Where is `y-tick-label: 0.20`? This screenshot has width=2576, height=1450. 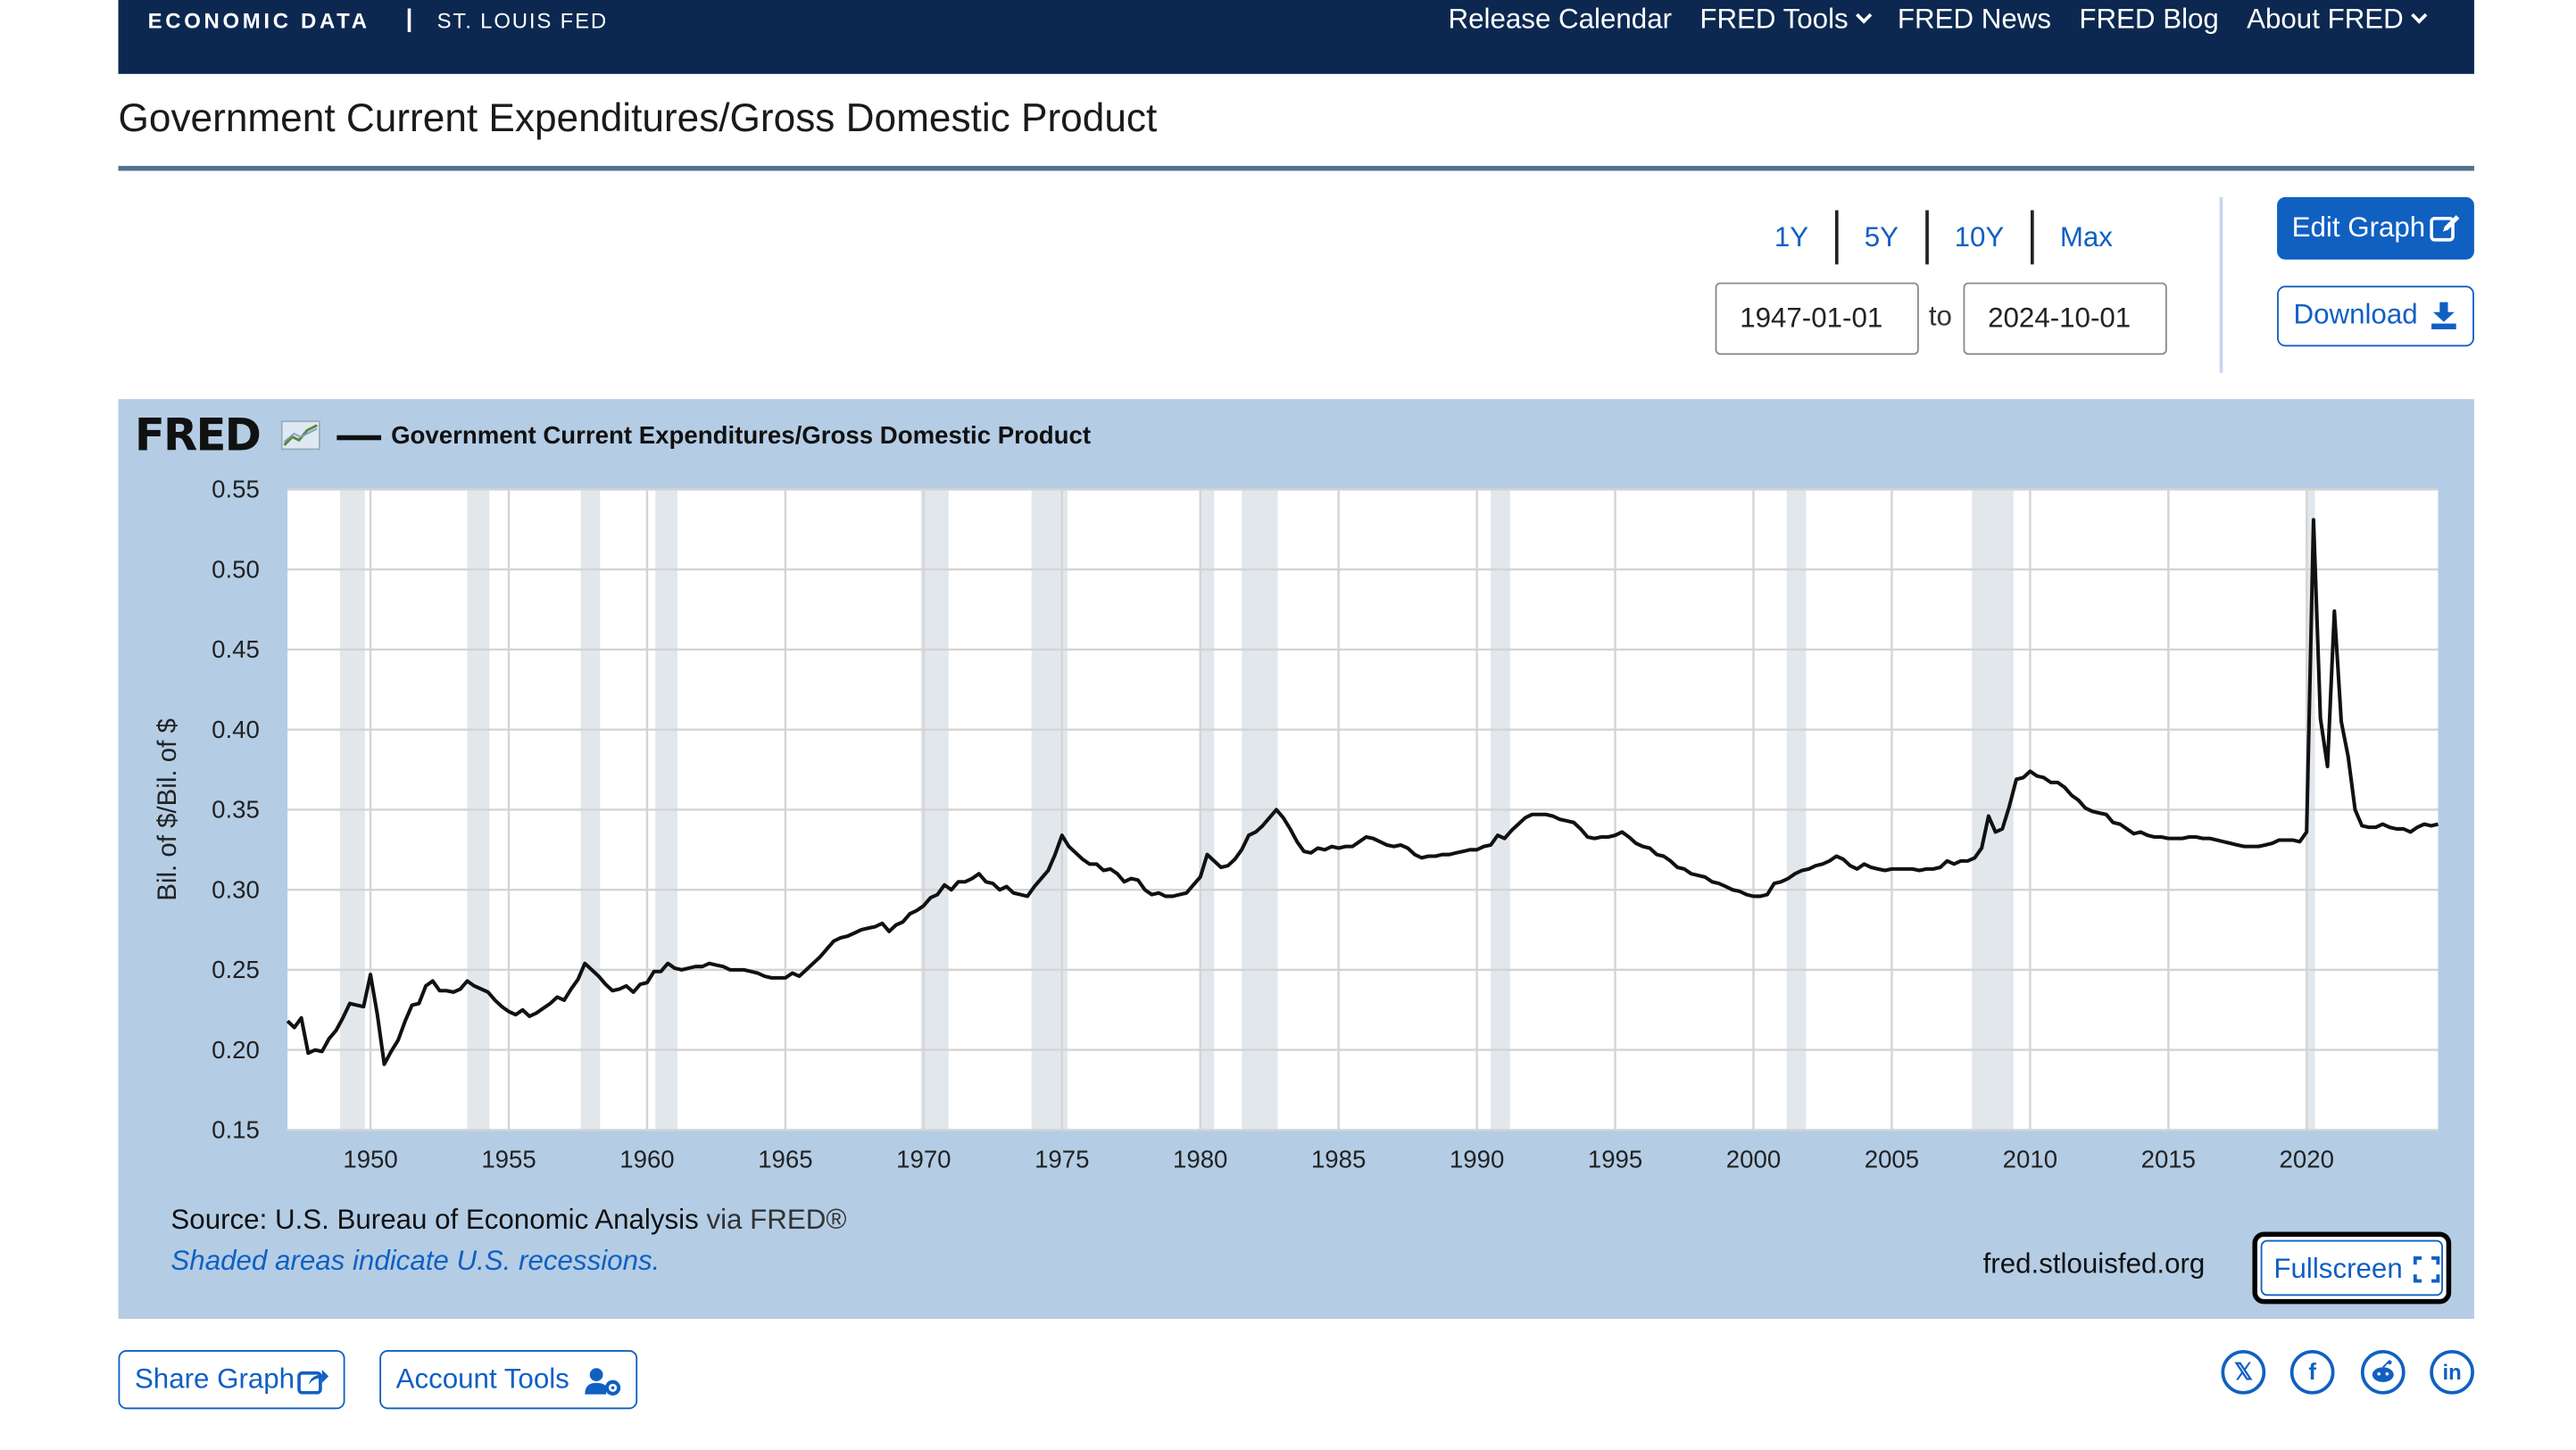 y-tick-label: 0.20 is located at coordinates (236, 1050).